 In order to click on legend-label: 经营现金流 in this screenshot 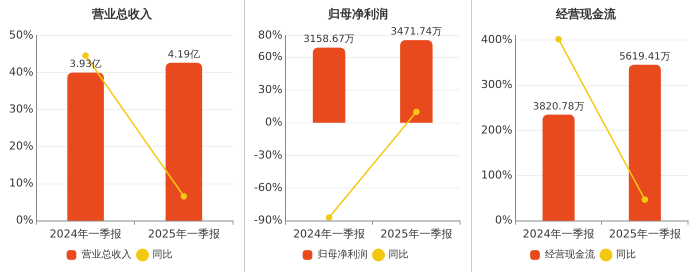, I will do `click(570, 254)`.